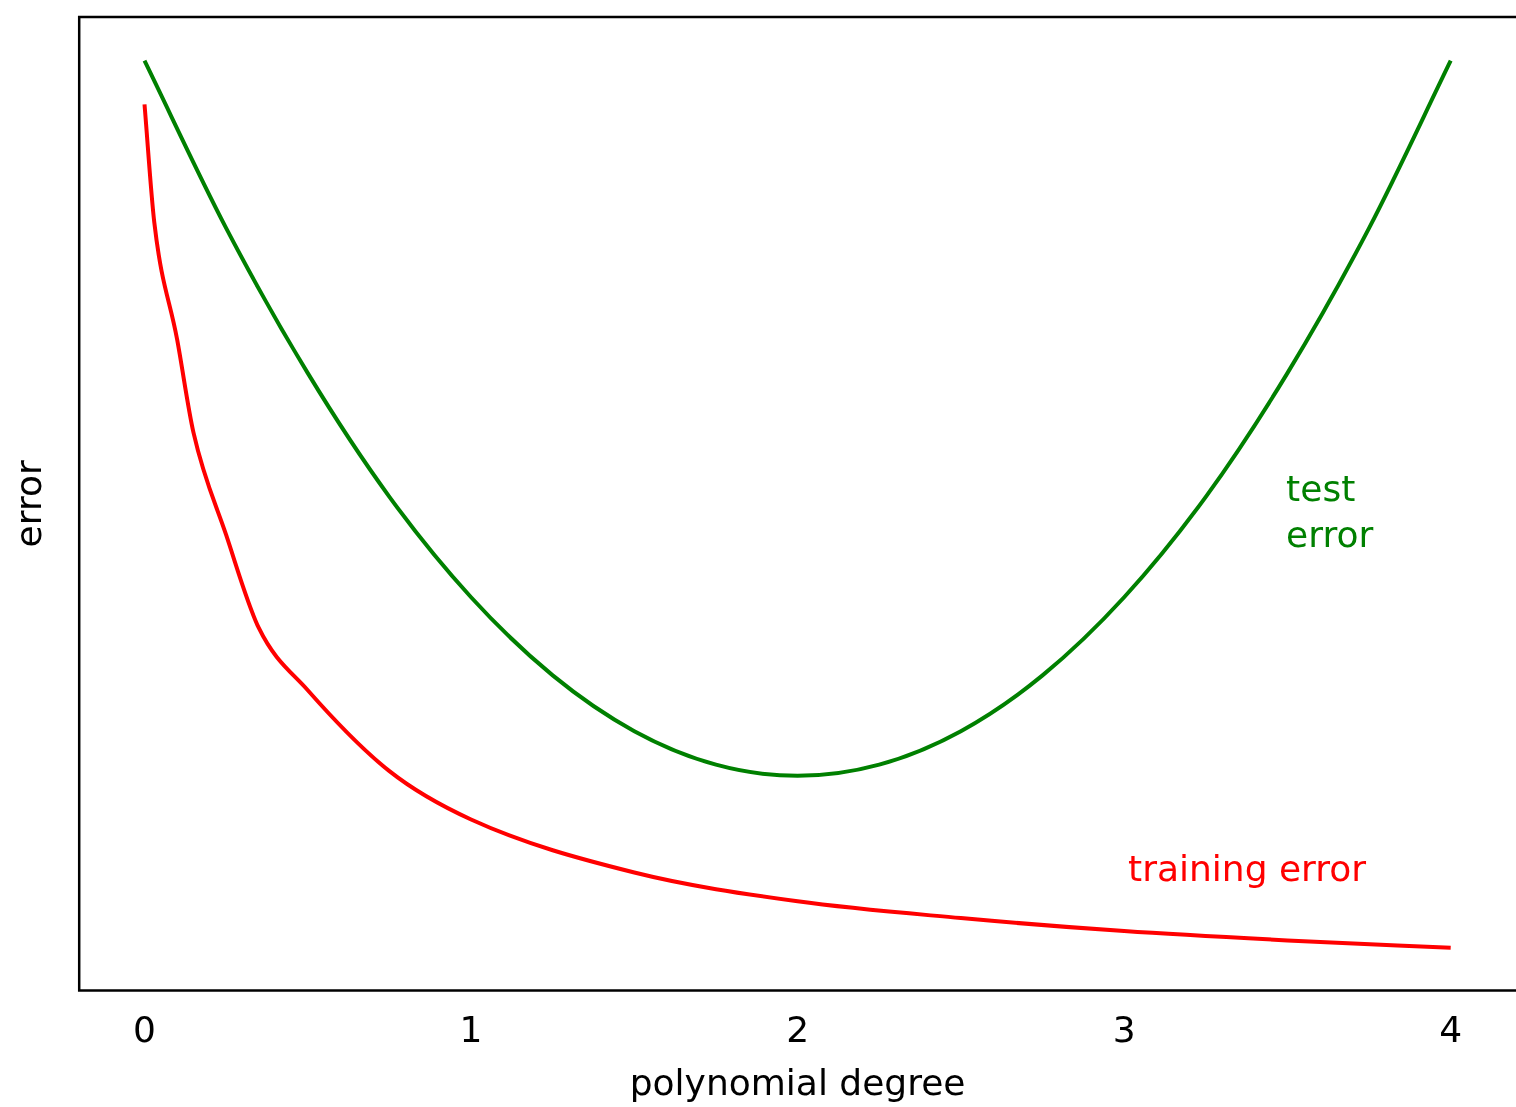 This screenshot has width=1516, height=1107. Describe the element at coordinates (1247, 869) in the screenshot. I see `series-label: training error` at that location.